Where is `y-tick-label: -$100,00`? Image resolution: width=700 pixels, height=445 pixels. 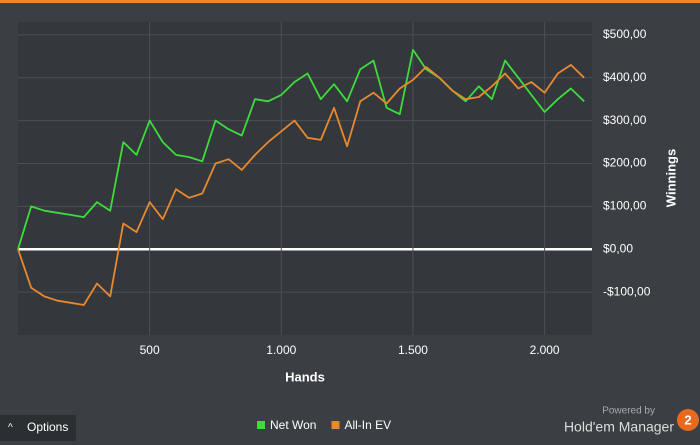 y-tick-label: -$100,00 is located at coordinates (627, 291).